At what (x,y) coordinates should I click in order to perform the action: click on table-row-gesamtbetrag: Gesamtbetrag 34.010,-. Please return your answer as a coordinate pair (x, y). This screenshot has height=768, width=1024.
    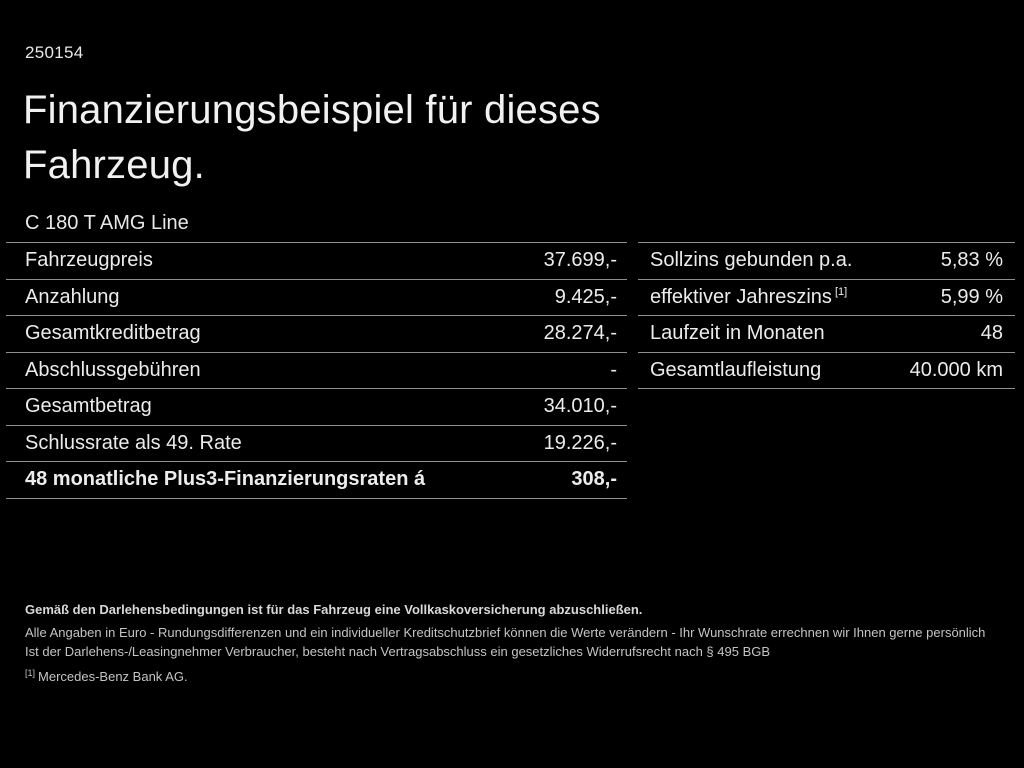
    Looking at the image, I should click on (316, 406).